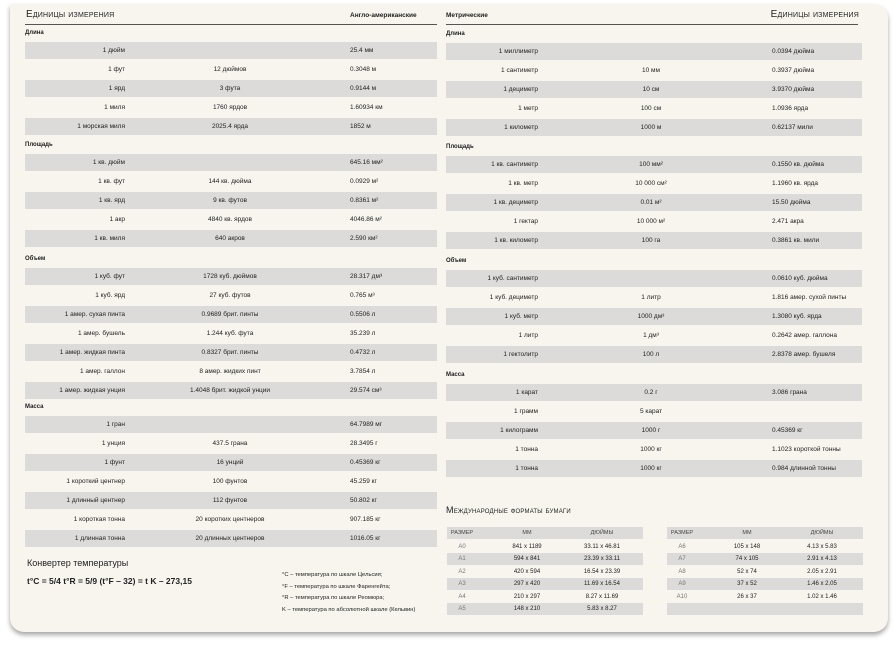  What do you see at coordinates (34, 33) in the screenshot?
I see `section-label: Длина` at bounding box center [34, 33].